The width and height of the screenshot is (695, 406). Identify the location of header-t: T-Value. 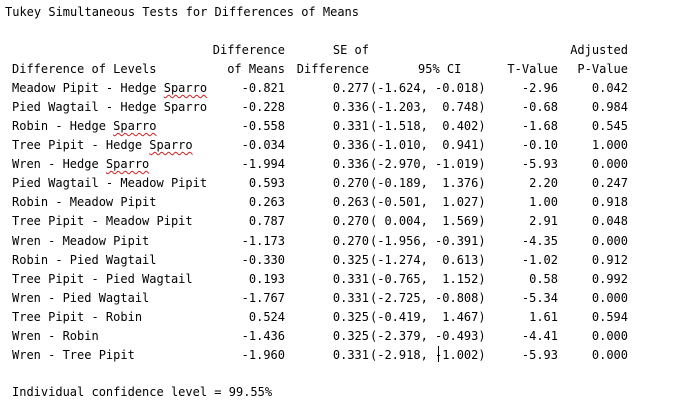
(532, 69).